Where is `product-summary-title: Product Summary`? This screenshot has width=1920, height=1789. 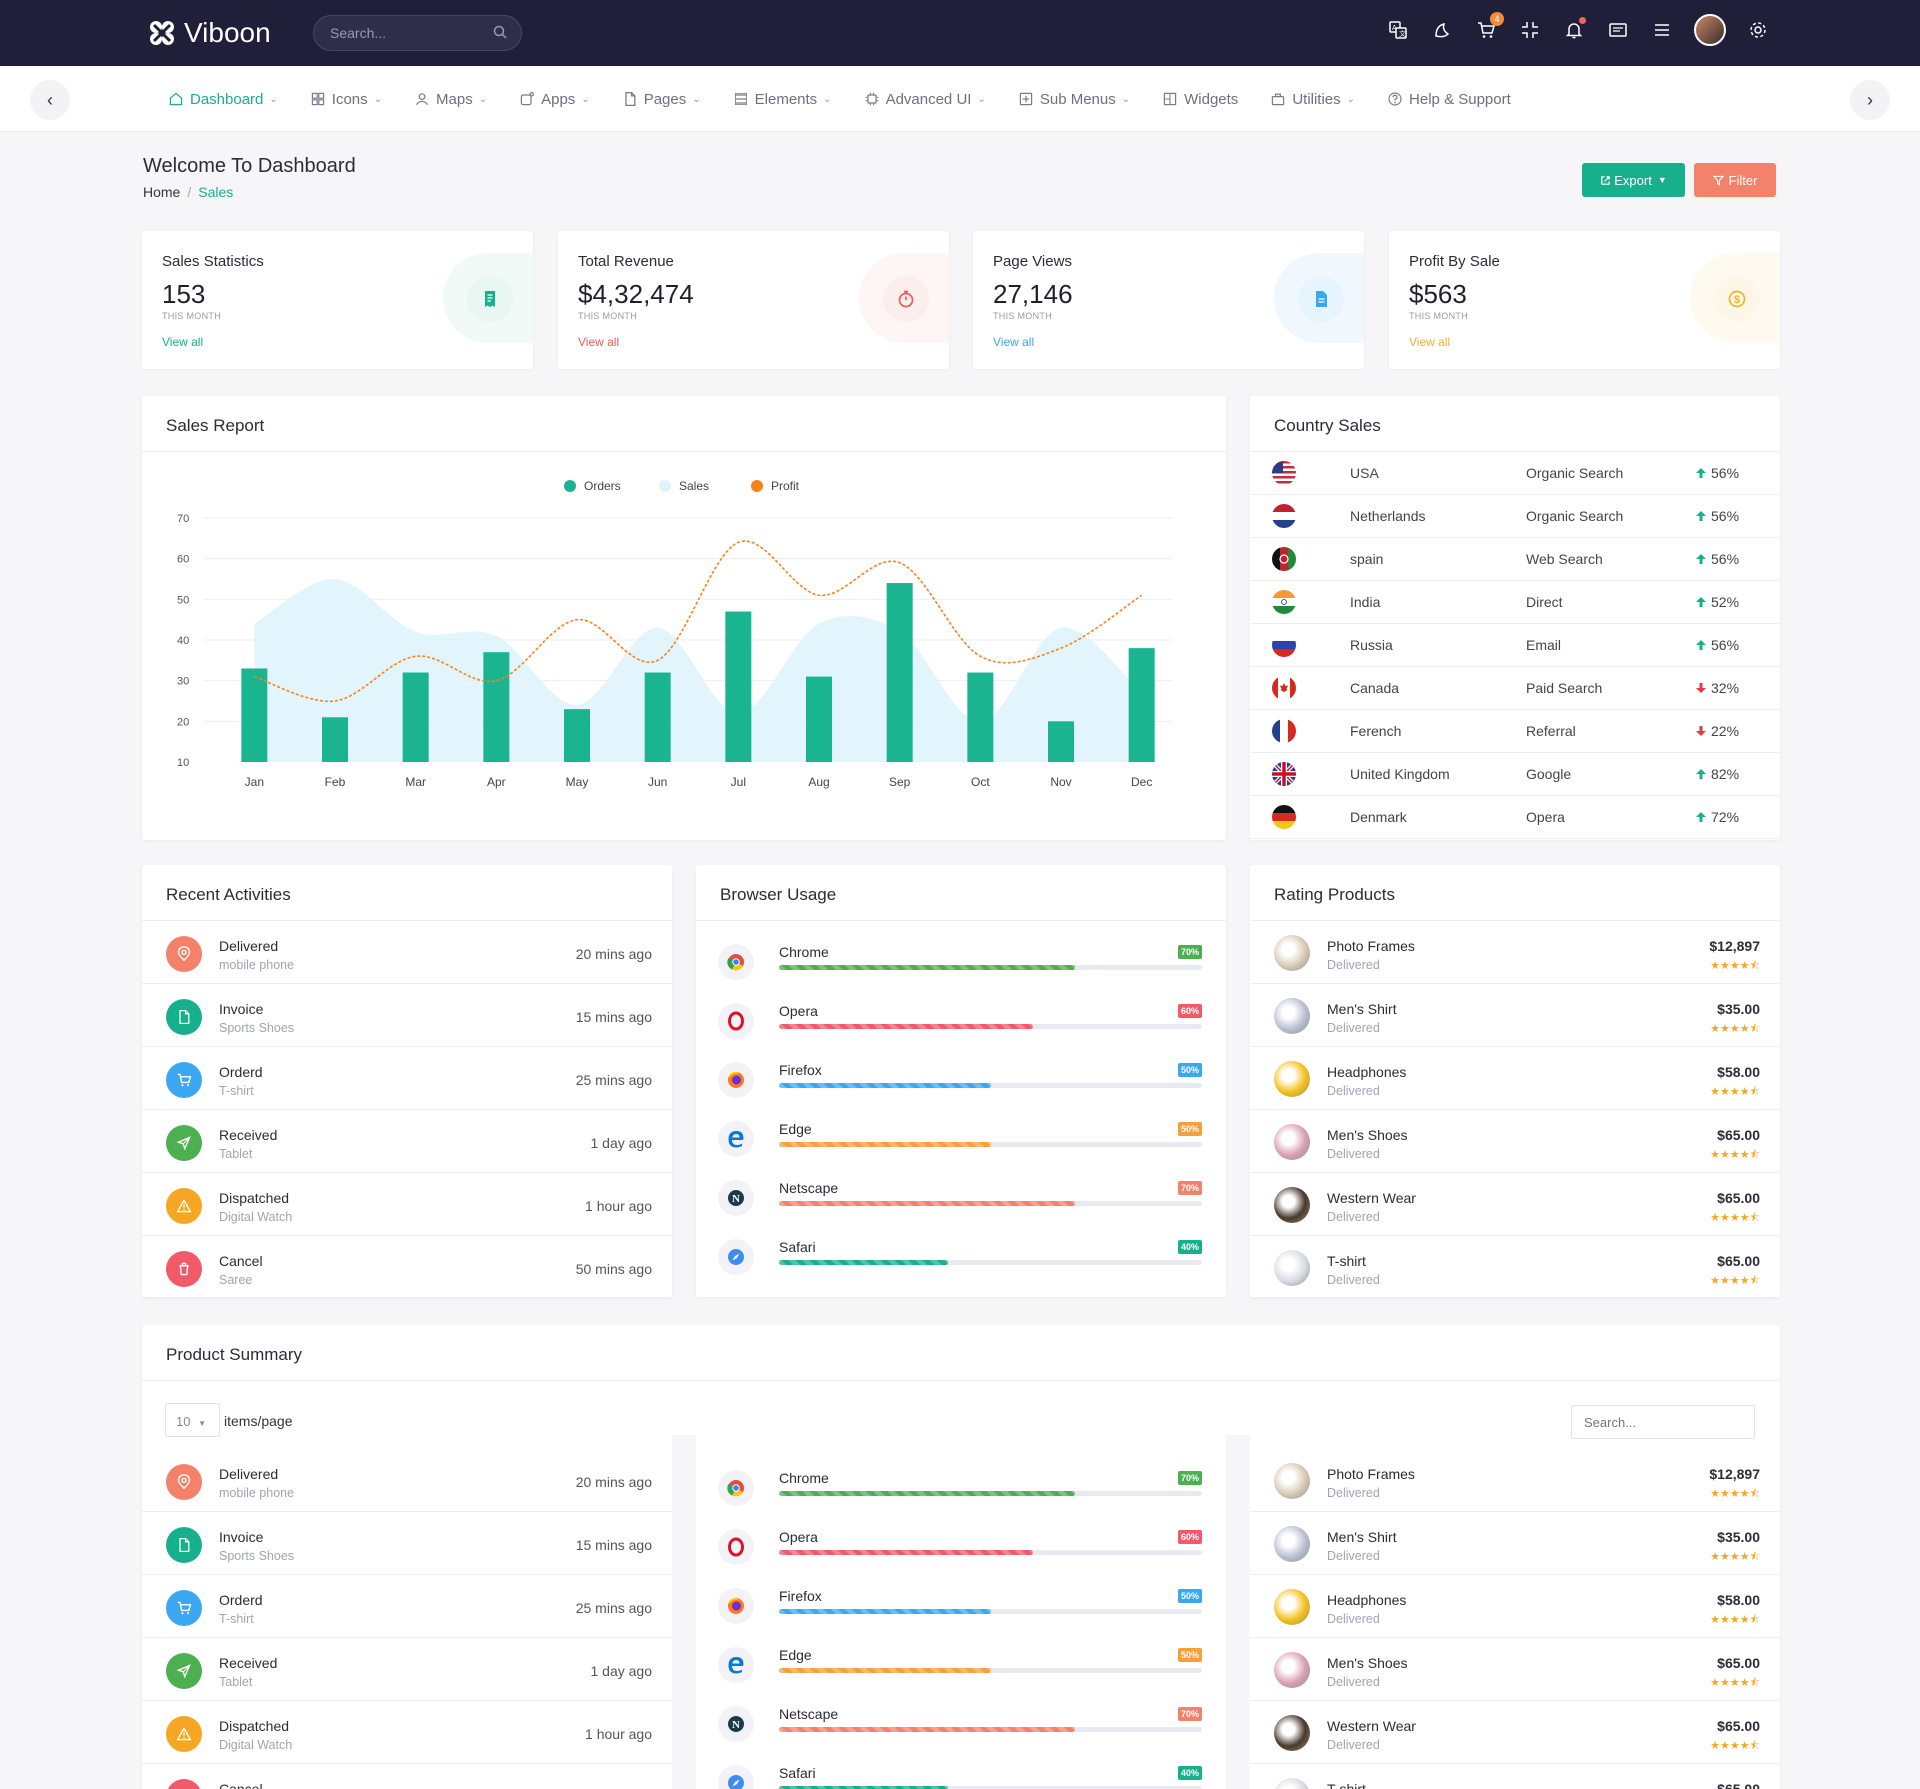
product-summary-title: Product Summary is located at coordinates (234, 1354).